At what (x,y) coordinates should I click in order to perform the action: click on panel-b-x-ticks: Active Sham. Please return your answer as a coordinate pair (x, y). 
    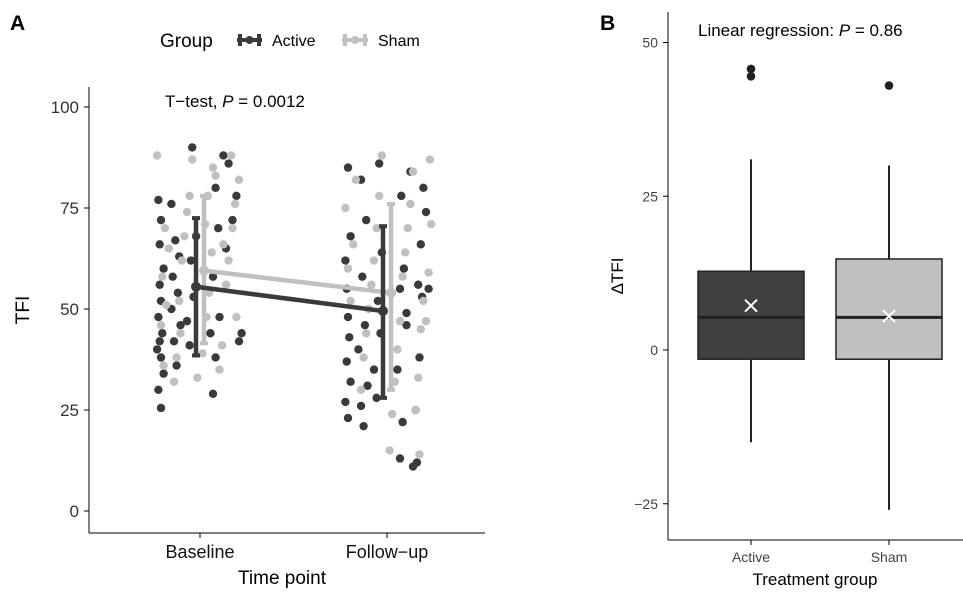
    Looking at the image, I should click on (819, 552).